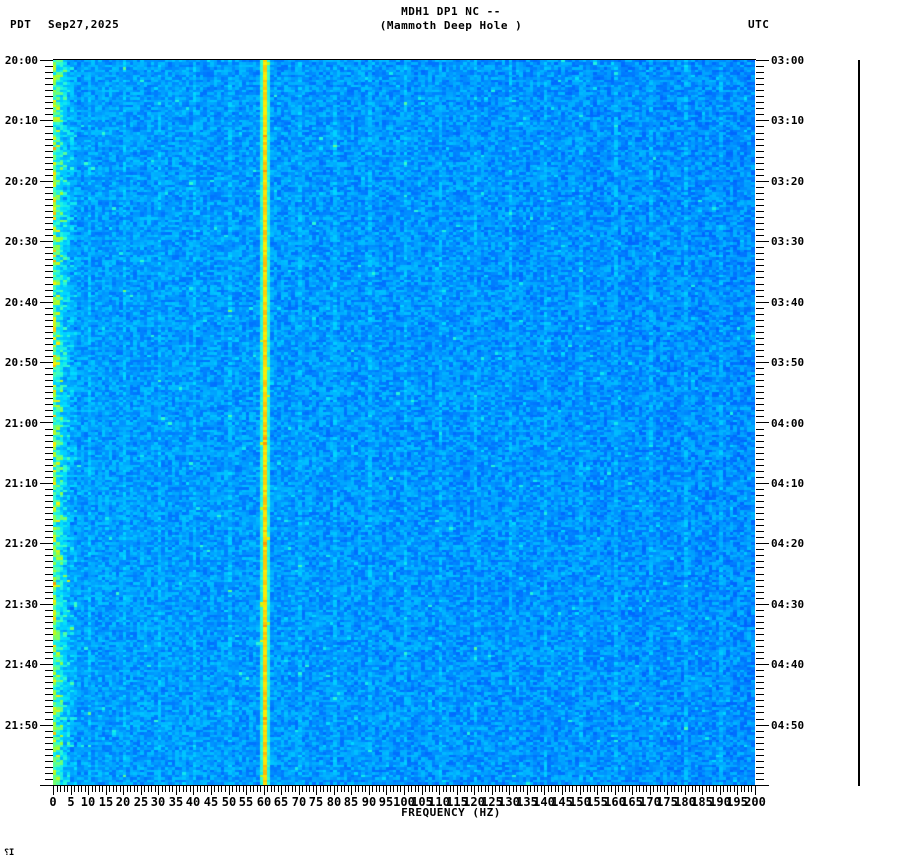 This screenshot has height=864, width=902. I want to click on freq-tick-label: 195, so click(737, 802).